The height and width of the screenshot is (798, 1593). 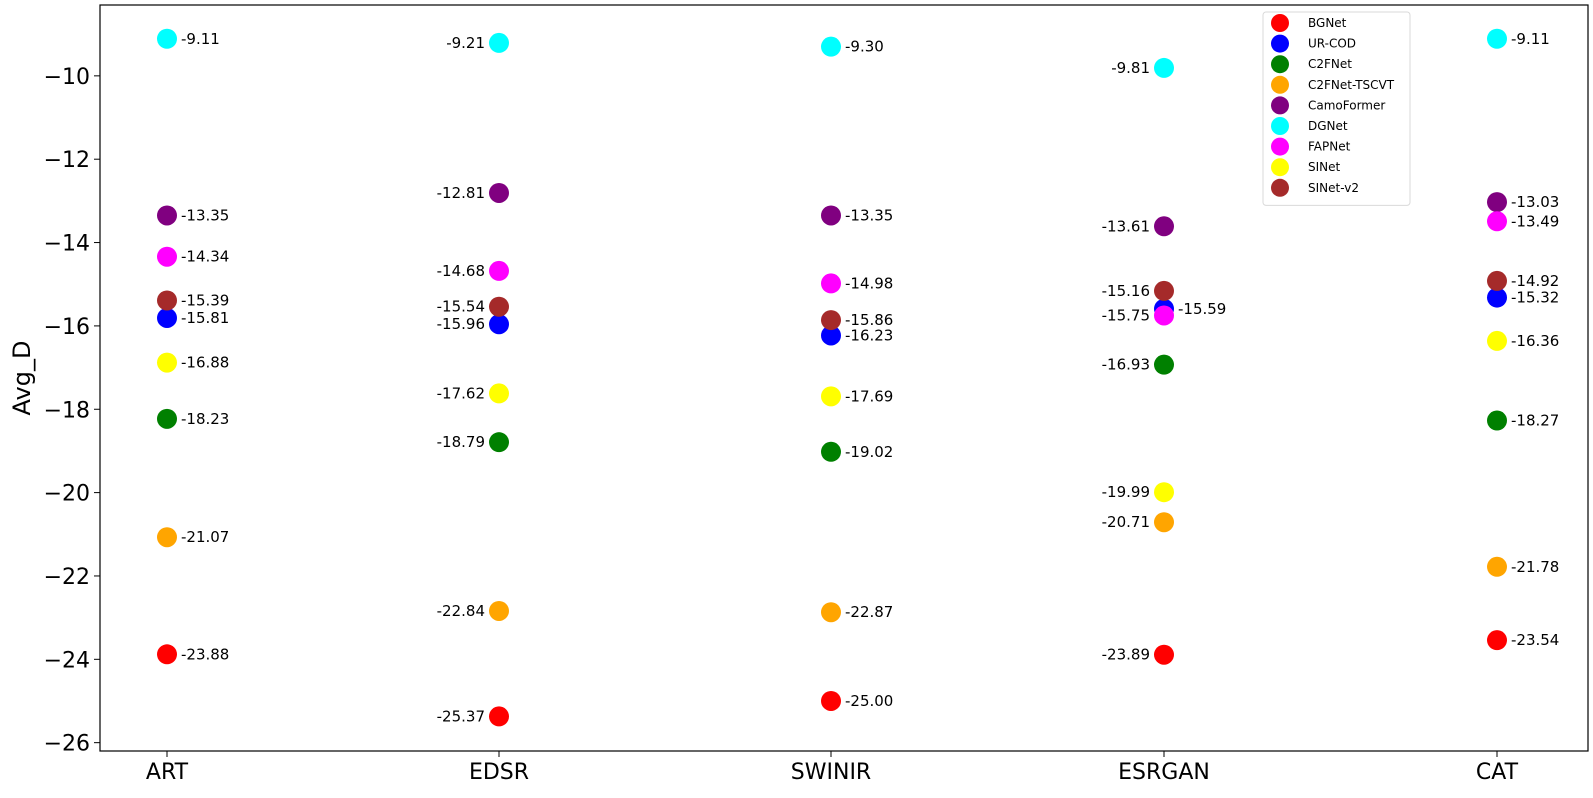 What do you see at coordinates (205, 537) in the screenshot?
I see `data-label: -21.07` at bounding box center [205, 537].